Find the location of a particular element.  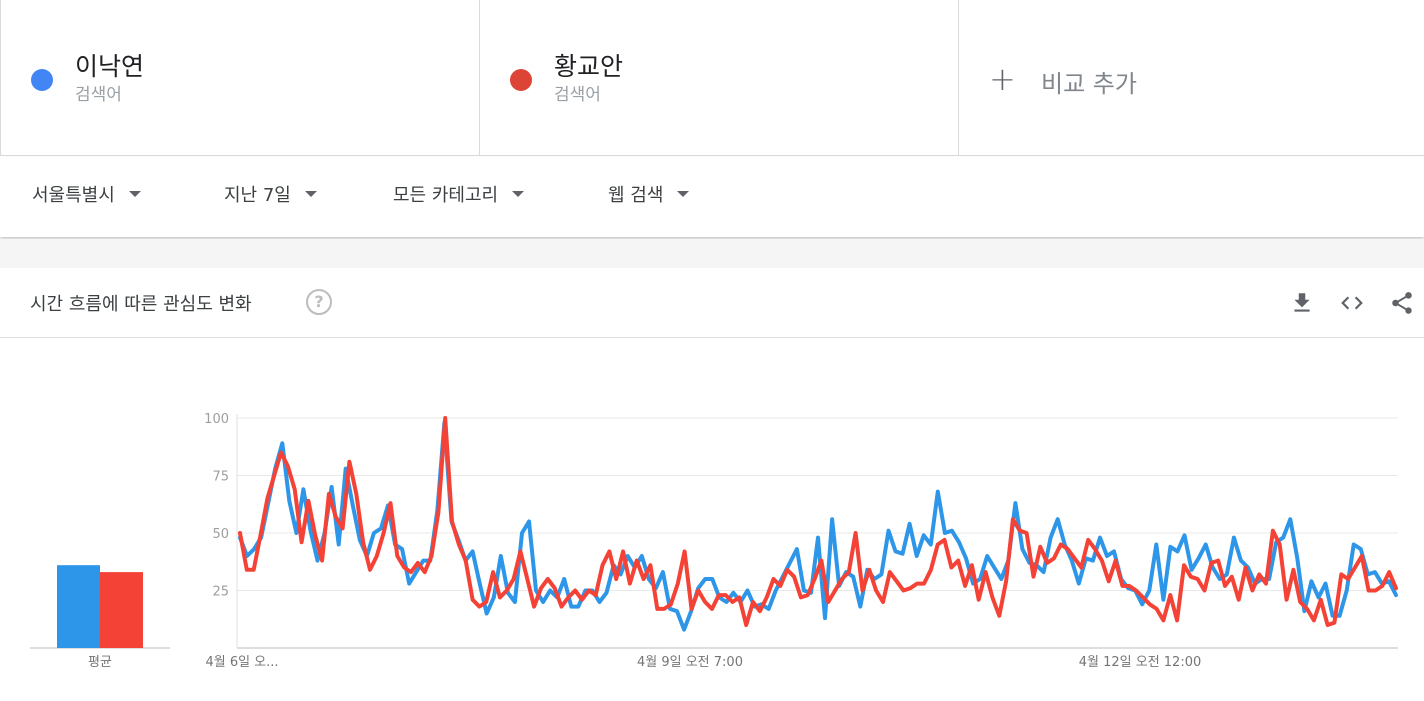

term-2-type: 검색어 is located at coordinates (577, 95).